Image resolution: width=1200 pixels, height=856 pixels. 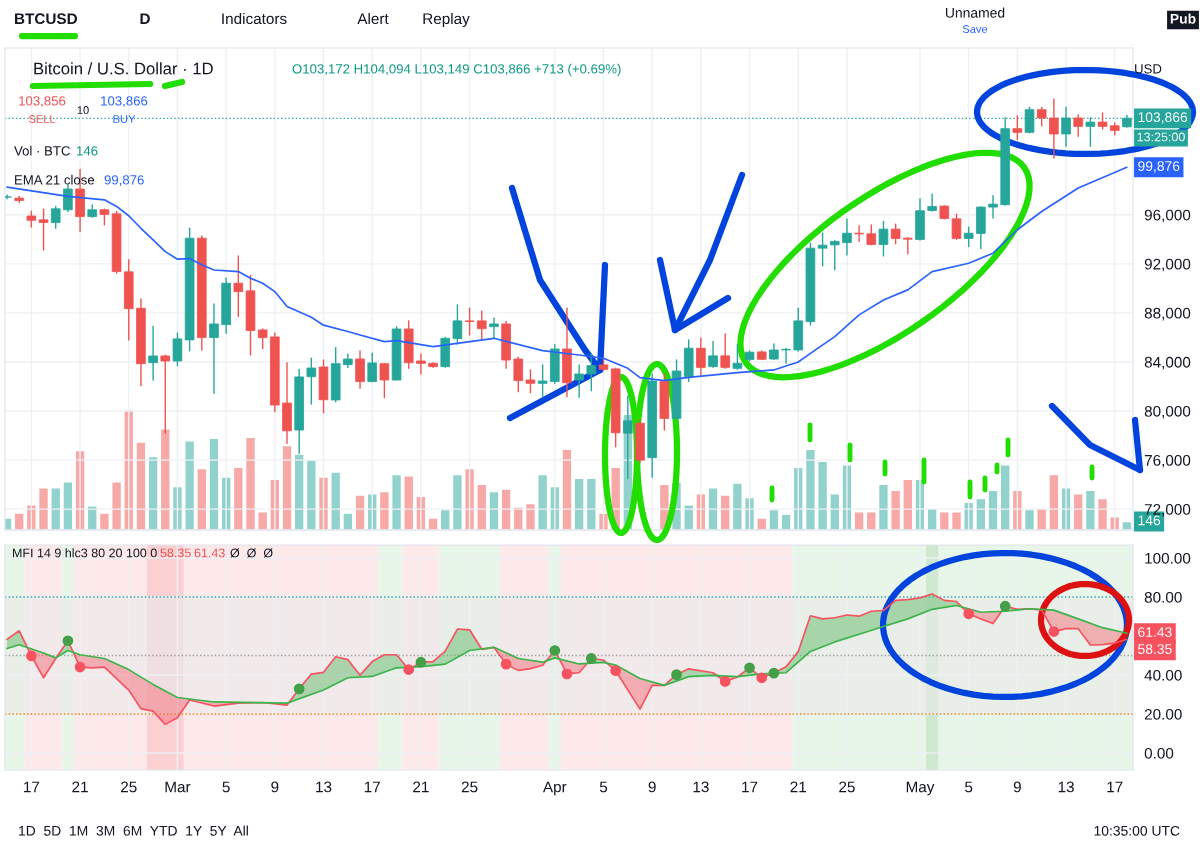 I want to click on y-tick-label: 80,000, so click(x=1167, y=412).